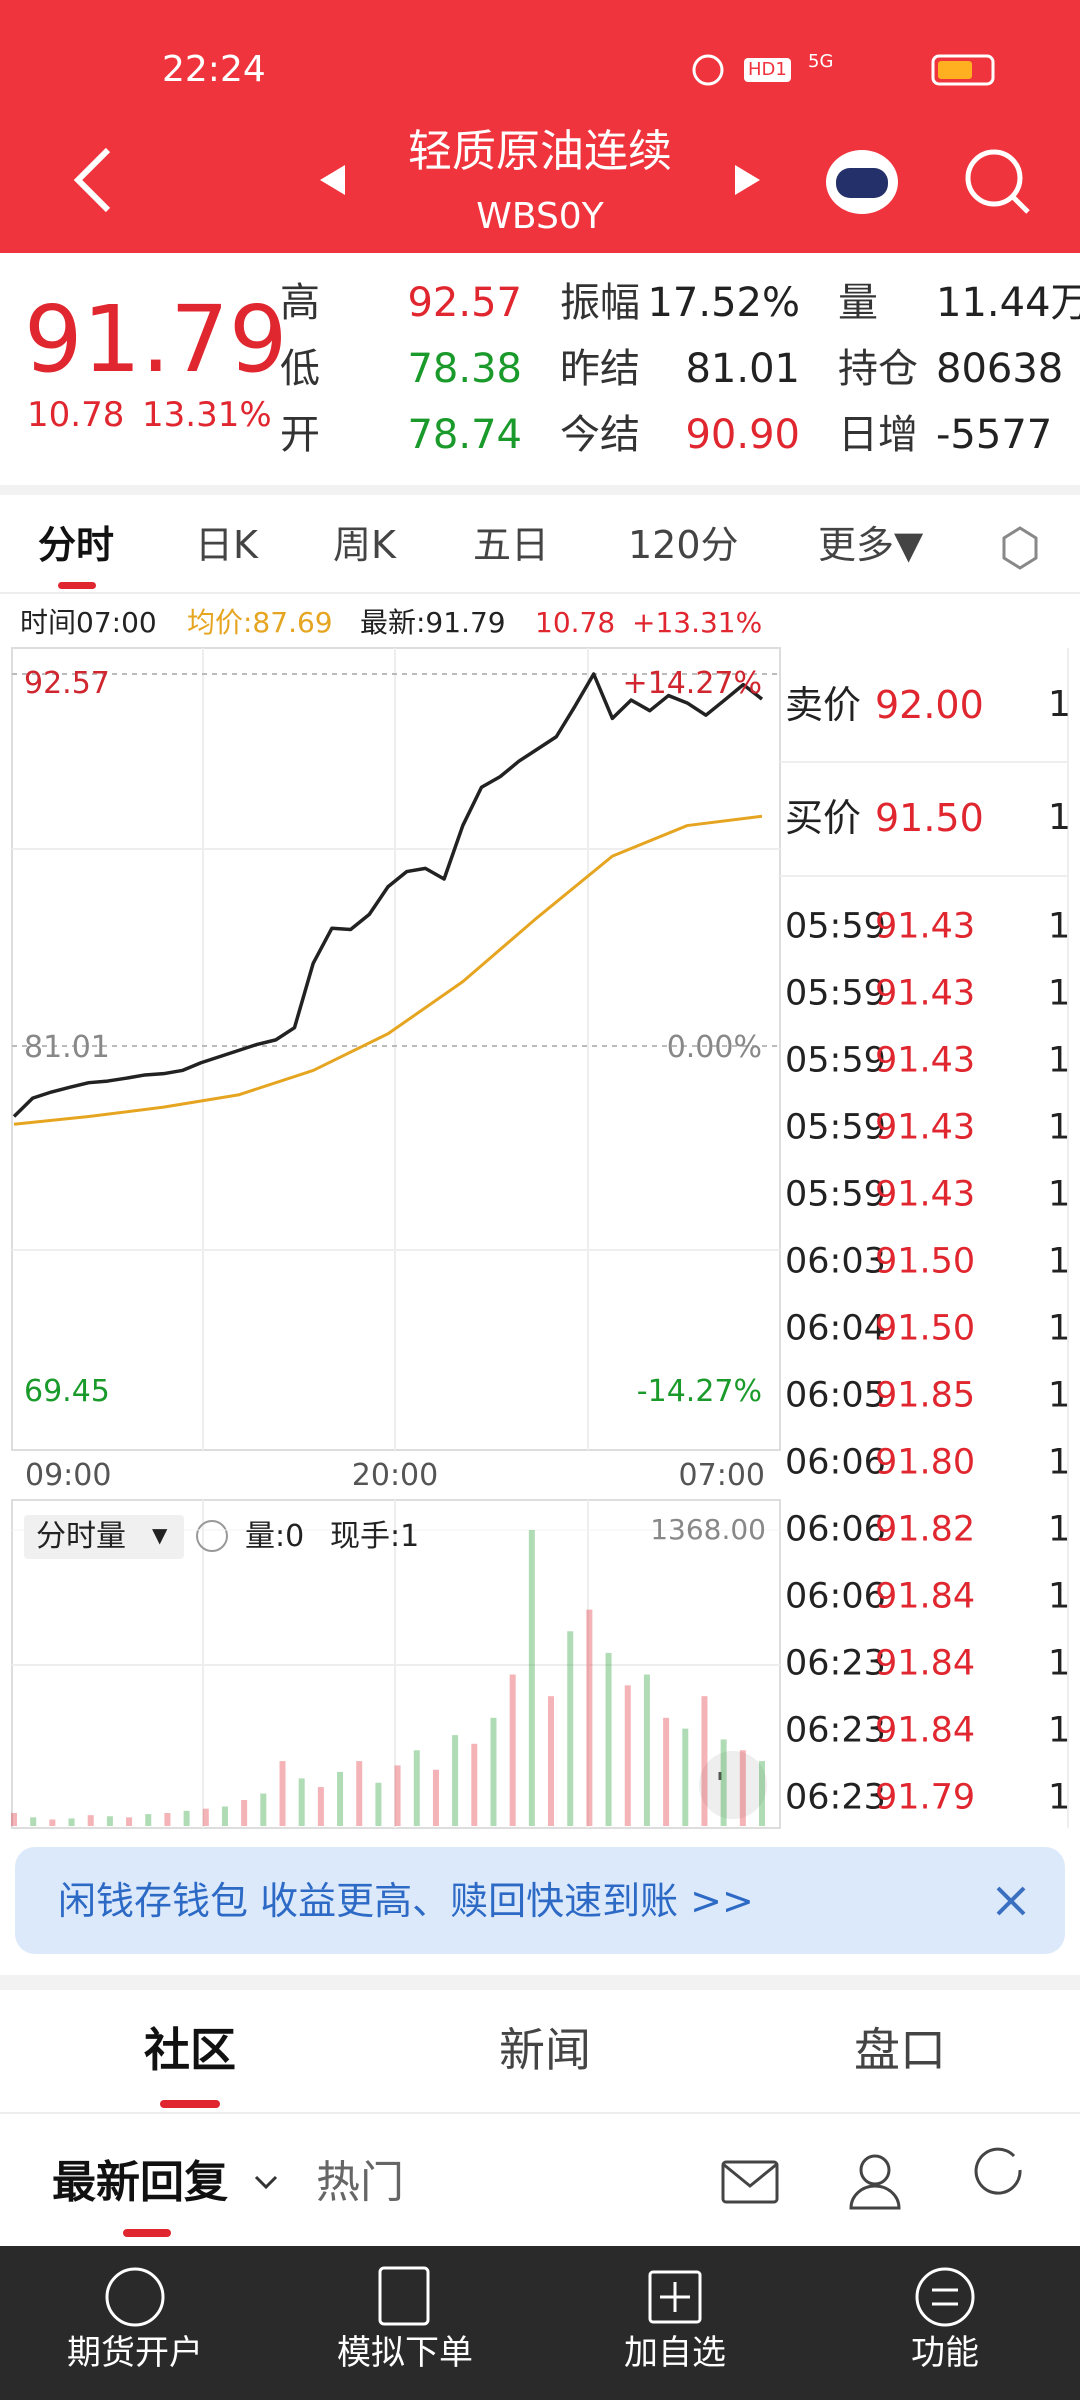 This screenshot has width=1080, height=2400. What do you see at coordinates (723, 303) in the screenshot?
I see `quote-value: 17.52%` at bounding box center [723, 303].